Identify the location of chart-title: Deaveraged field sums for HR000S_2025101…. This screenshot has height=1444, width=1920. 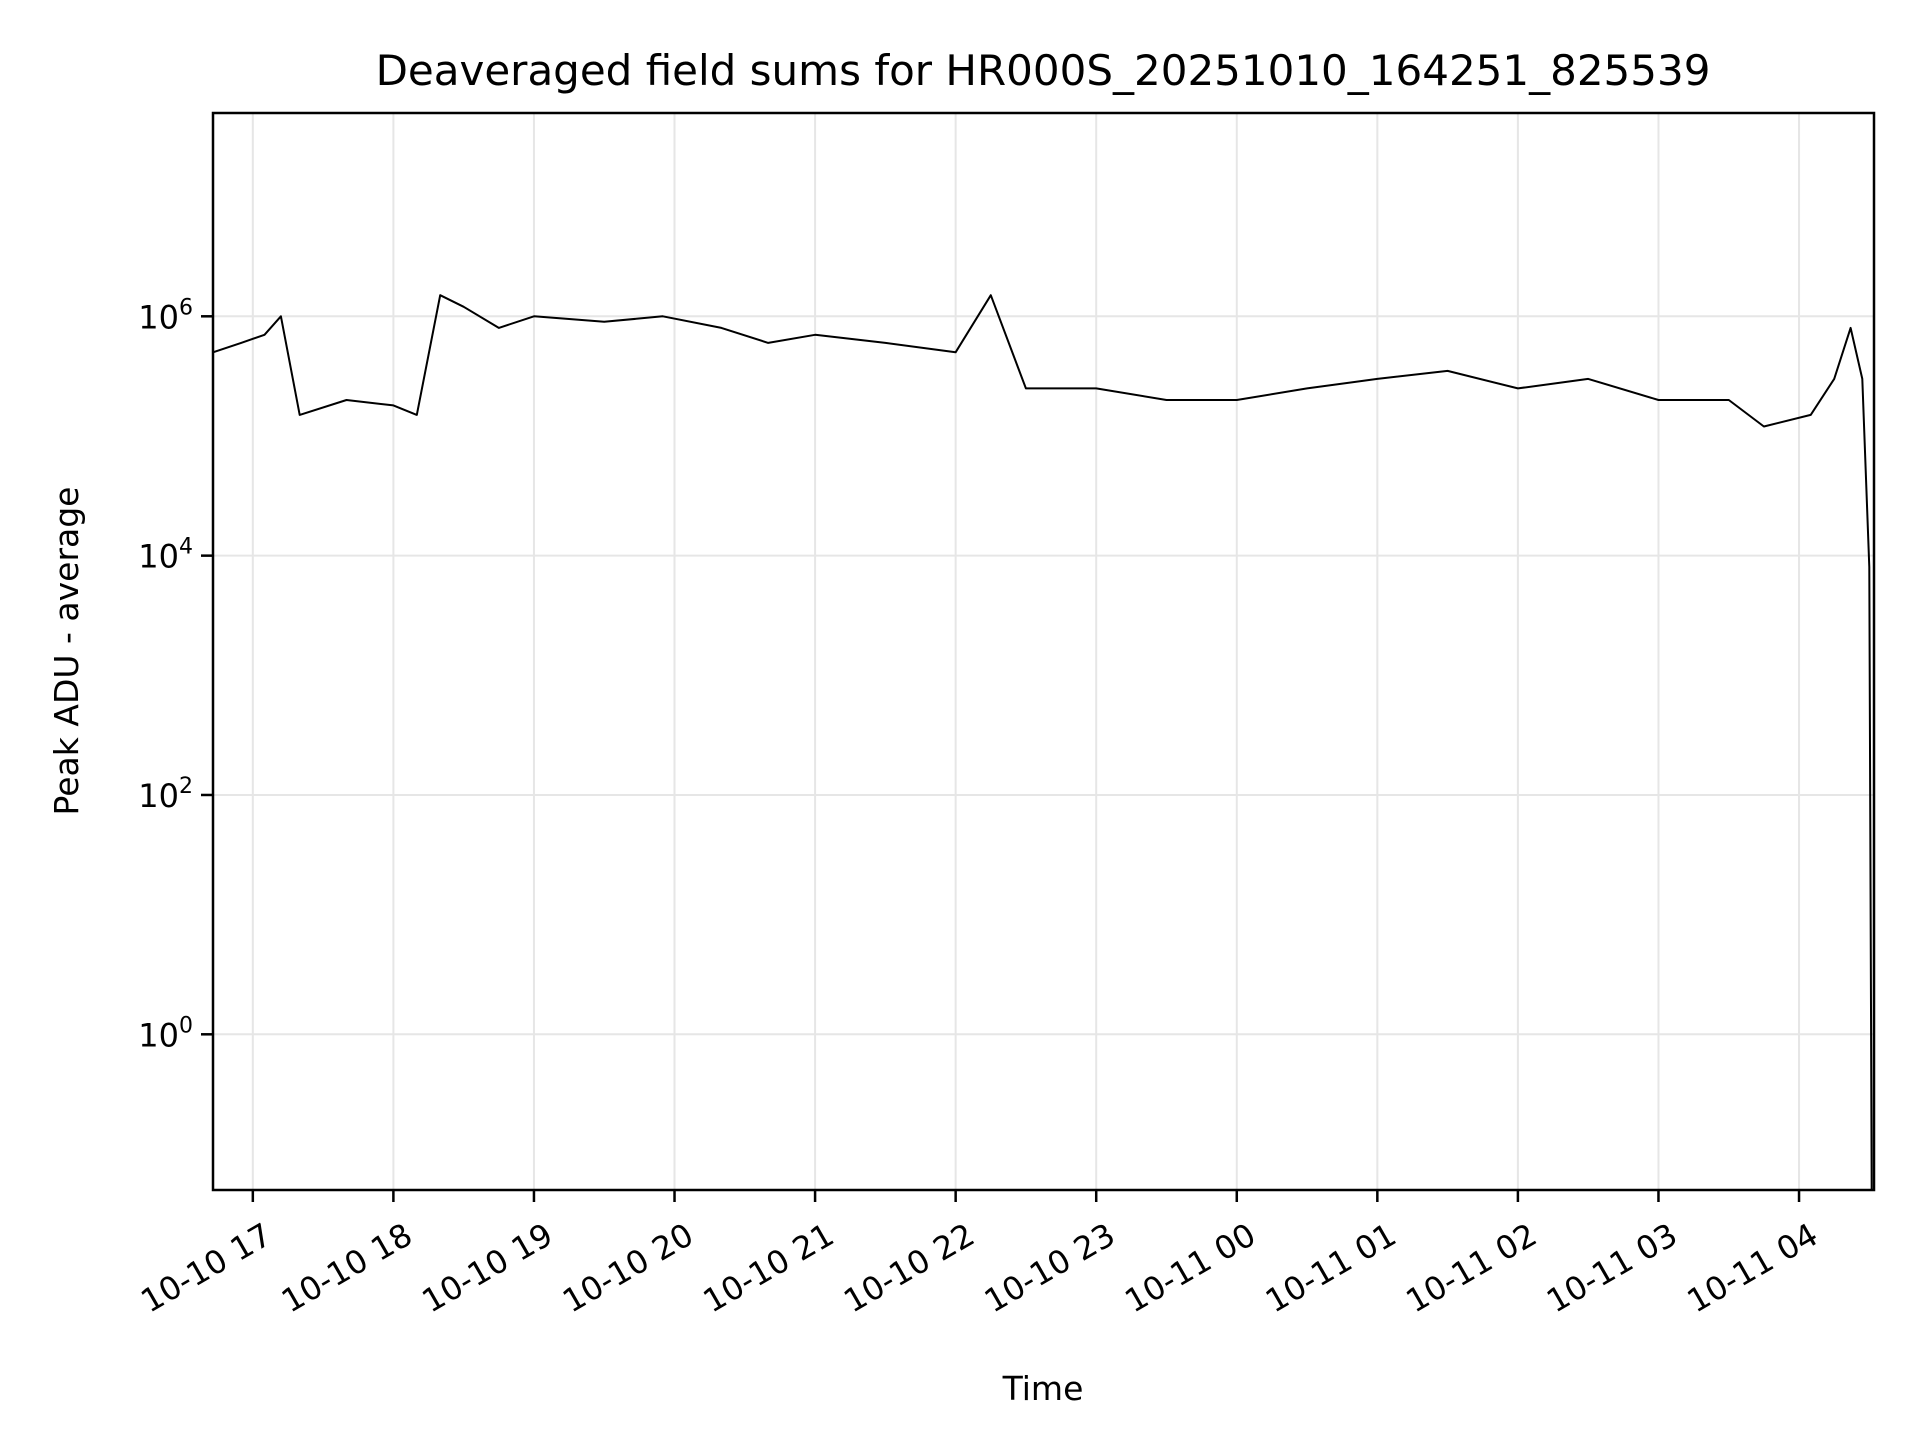
(1043, 70).